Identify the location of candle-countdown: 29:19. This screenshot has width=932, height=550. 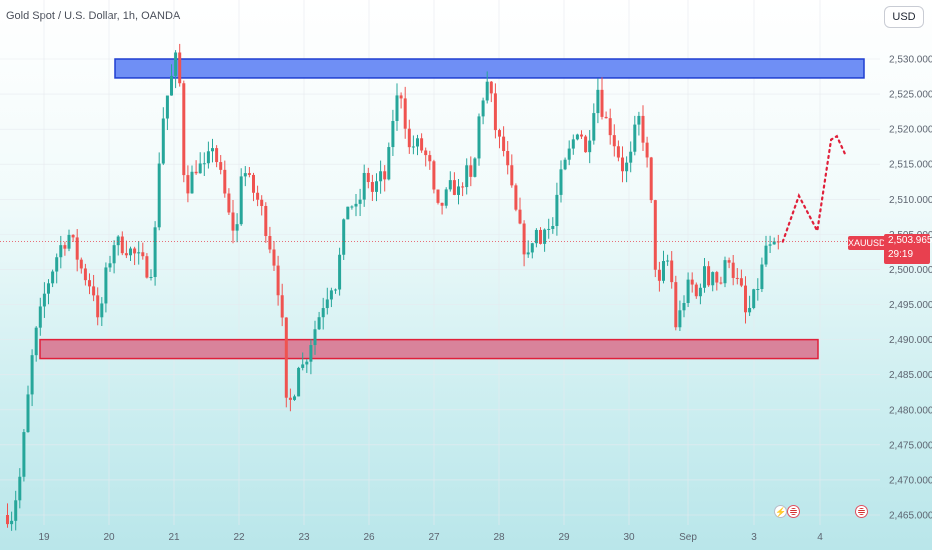
(901, 254).